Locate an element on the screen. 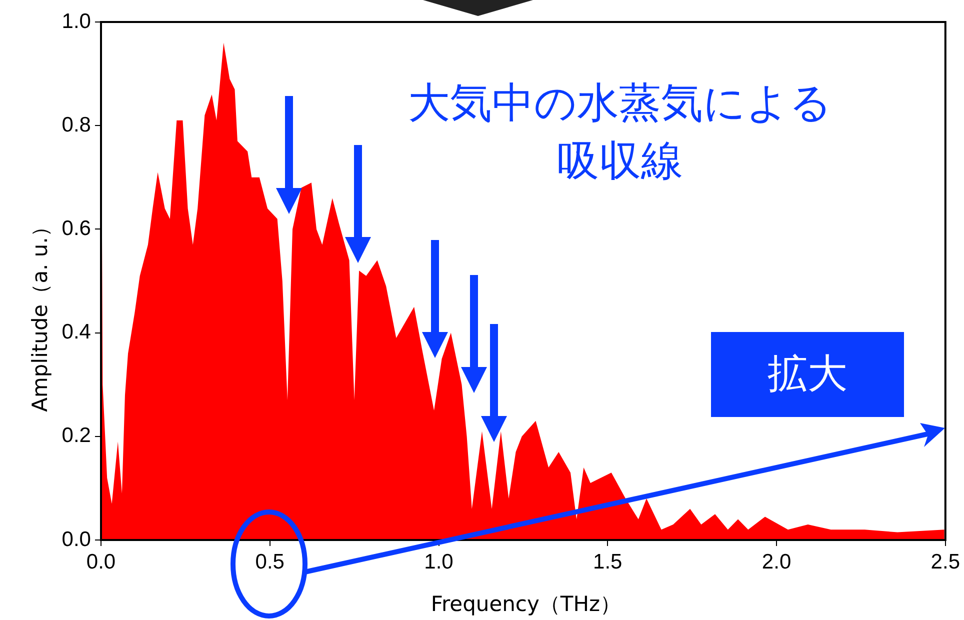 The width and height of the screenshot is (964, 620). y-axis-title: Amplitude（a. u.） is located at coordinates (40, 314).